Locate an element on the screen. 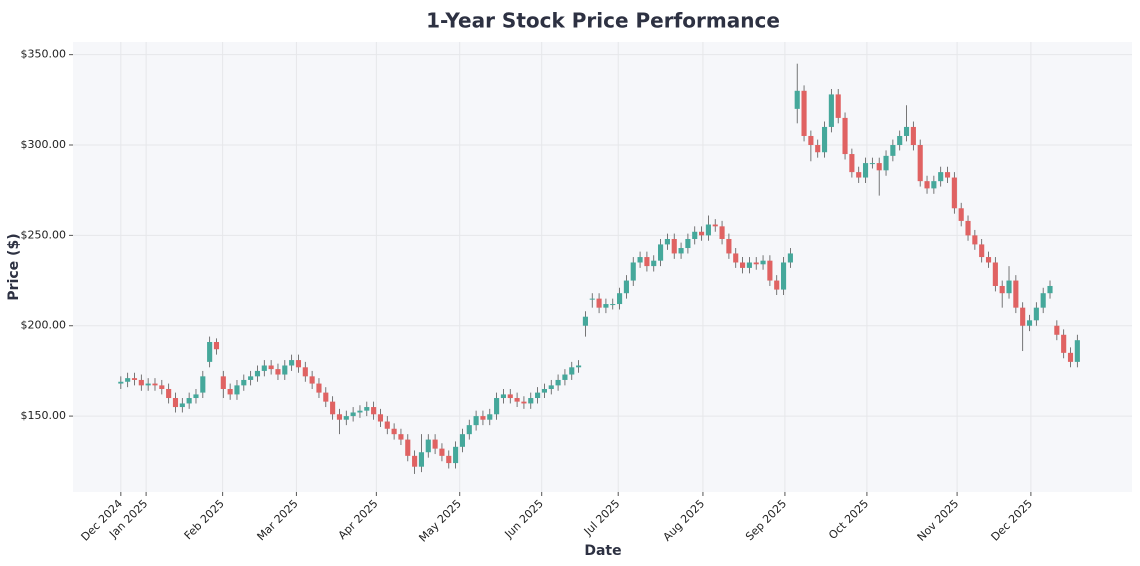 The height and width of the screenshot is (566, 1140). x-tick-label: Dec 2025 is located at coordinates (1012, 520).